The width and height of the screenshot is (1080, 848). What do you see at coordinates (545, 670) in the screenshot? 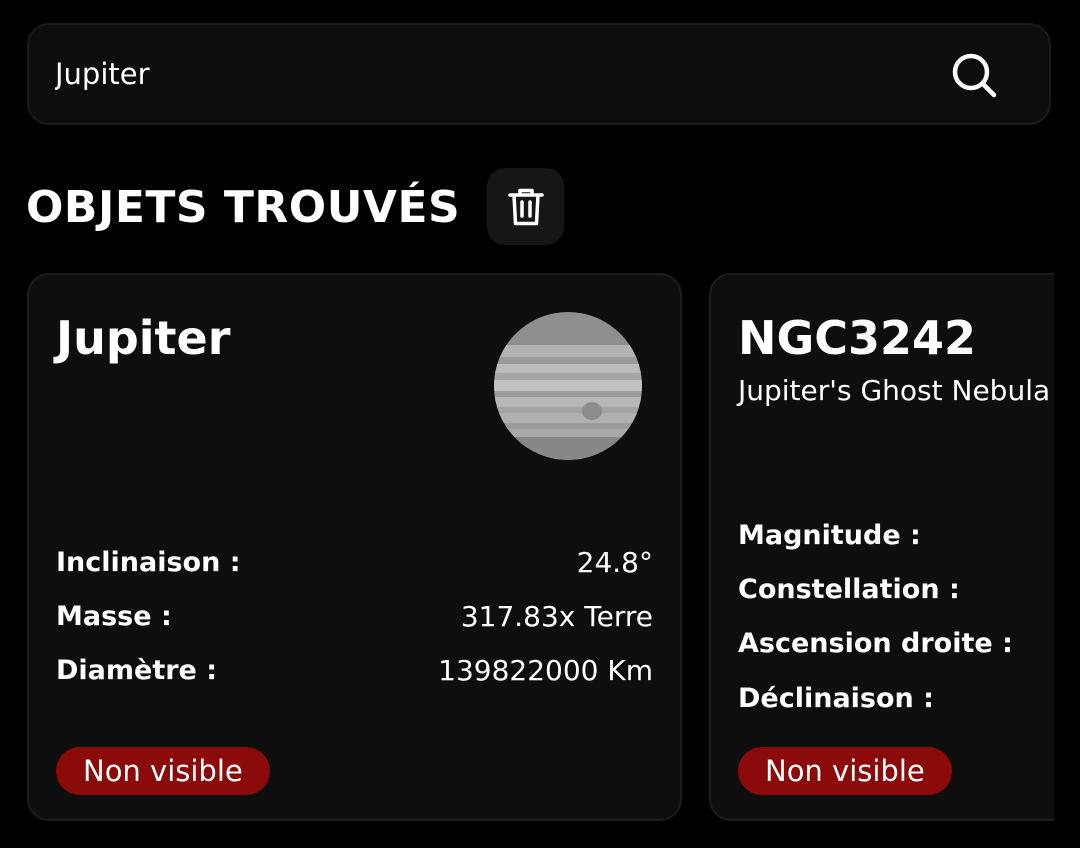
I see `field-value: 139822000 Km` at bounding box center [545, 670].